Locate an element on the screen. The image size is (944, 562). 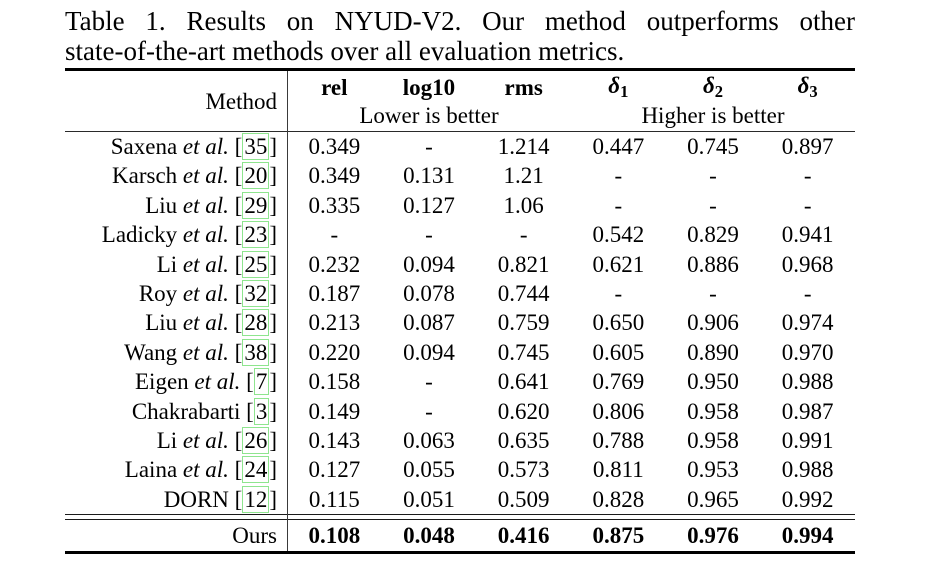
citation-link: [29] is located at coordinates (255, 205).